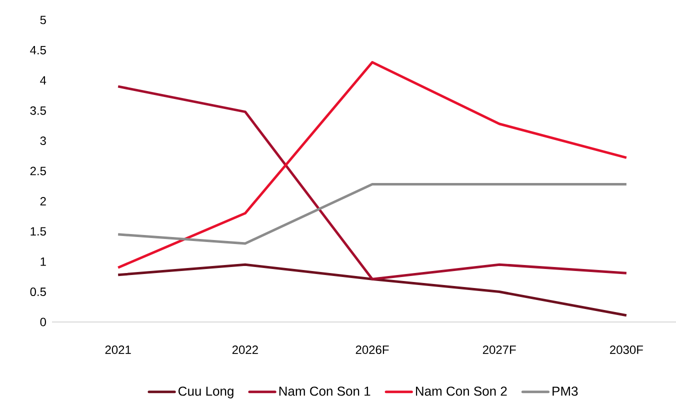 The image size is (676, 406). What do you see at coordinates (43, 141) in the screenshot?
I see `y-tick-label: 3` at bounding box center [43, 141].